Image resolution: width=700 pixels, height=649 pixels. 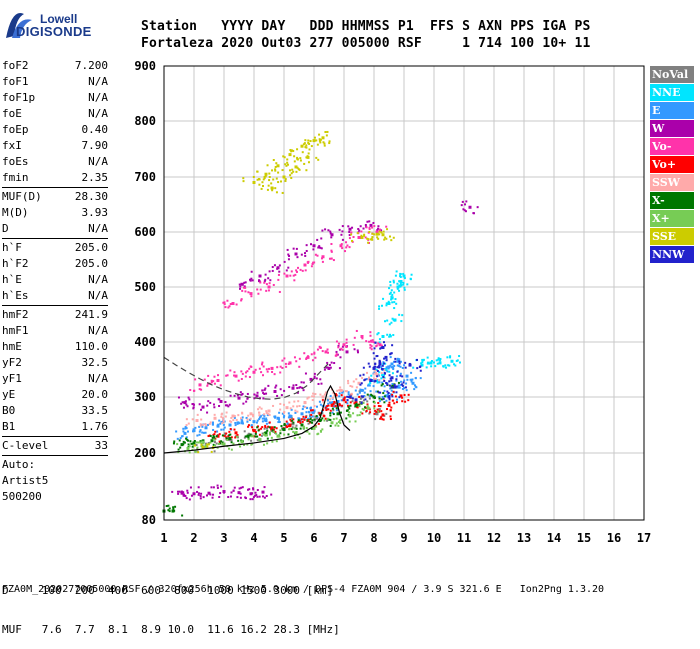 What do you see at coordinates (55, 280) in the screenshot?
I see `param-row: h`E N/A` at bounding box center [55, 280].